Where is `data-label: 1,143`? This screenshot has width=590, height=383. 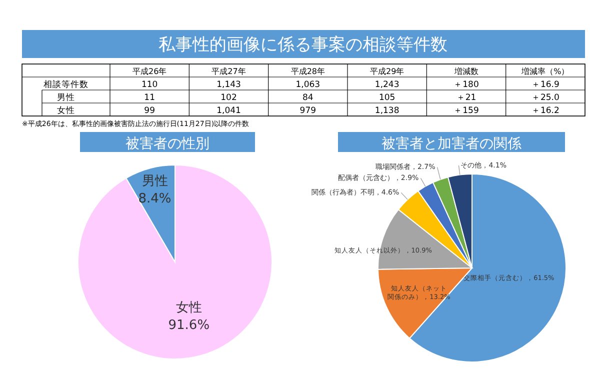
data-label: 1,143 is located at coordinates (228, 85).